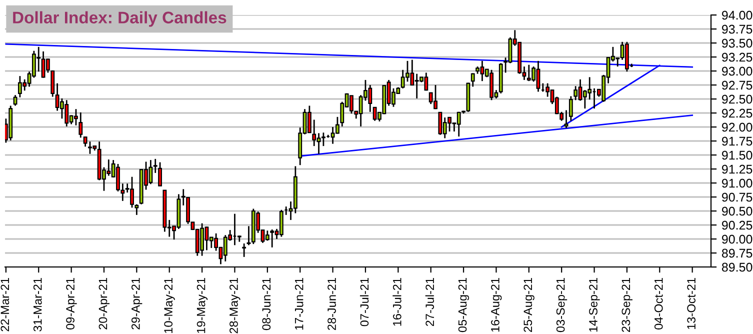 The height and width of the screenshot is (334, 753). What do you see at coordinates (737, 99) in the screenshot?
I see `y-tick-label: 92.50` at bounding box center [737, 99].